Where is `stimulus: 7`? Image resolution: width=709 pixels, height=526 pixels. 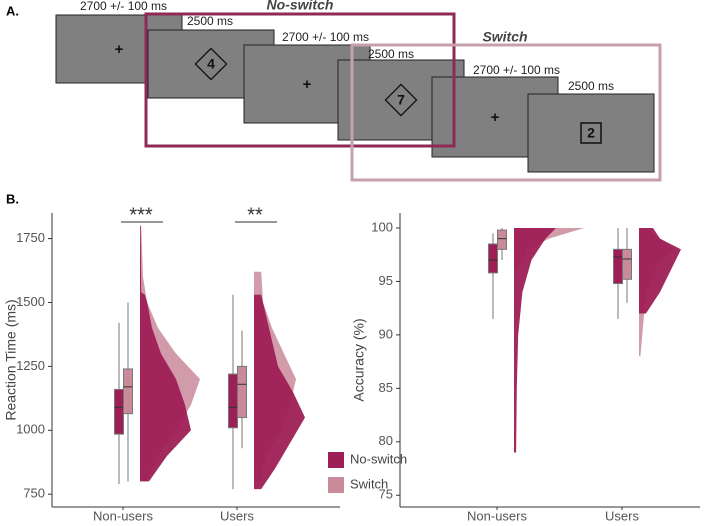 stimulus: 7 is located at coordinates (401, 100).